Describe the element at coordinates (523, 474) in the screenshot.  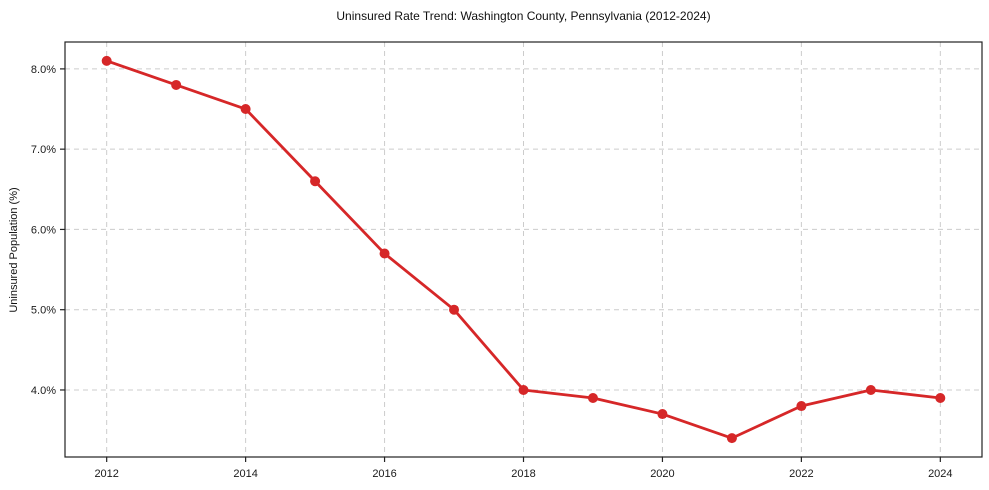
I see `x-tick-label: 2018` at that location.